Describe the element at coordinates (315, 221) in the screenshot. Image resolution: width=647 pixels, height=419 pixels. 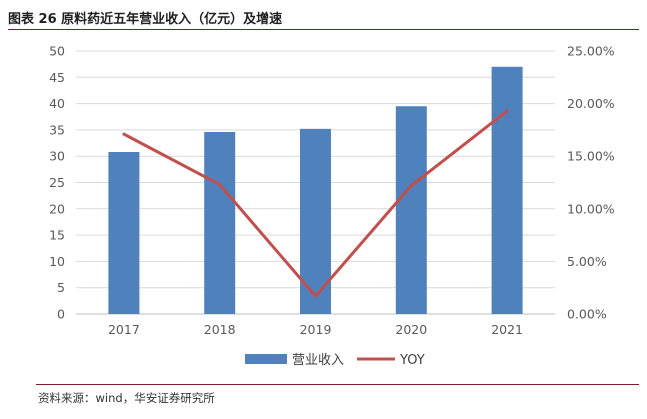
I see `bar-revenue-2019` at that location.